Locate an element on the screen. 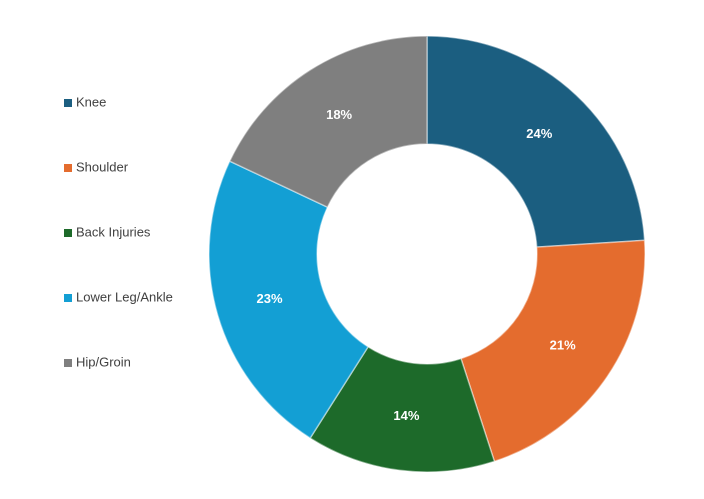  data-label: 14% is located at coordinates (406, 415).